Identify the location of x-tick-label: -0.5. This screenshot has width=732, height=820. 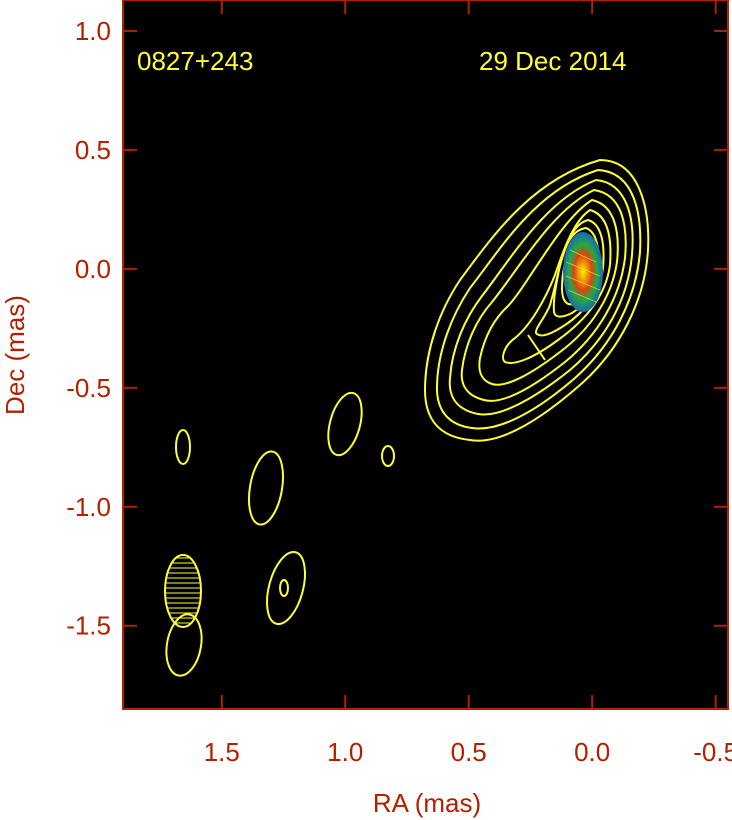
(712, 752).